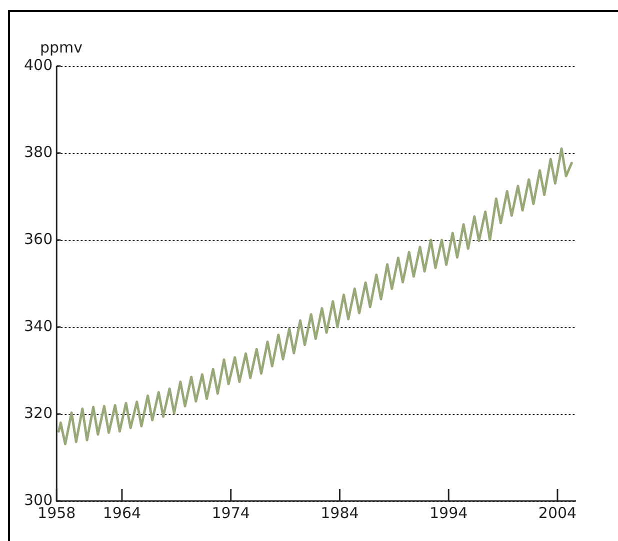 The height and width of the screenshot is (541, 618). Describe the element at coordinates (557, 513) in the screenshot. I see `x-tick-label: 2004` at that location.